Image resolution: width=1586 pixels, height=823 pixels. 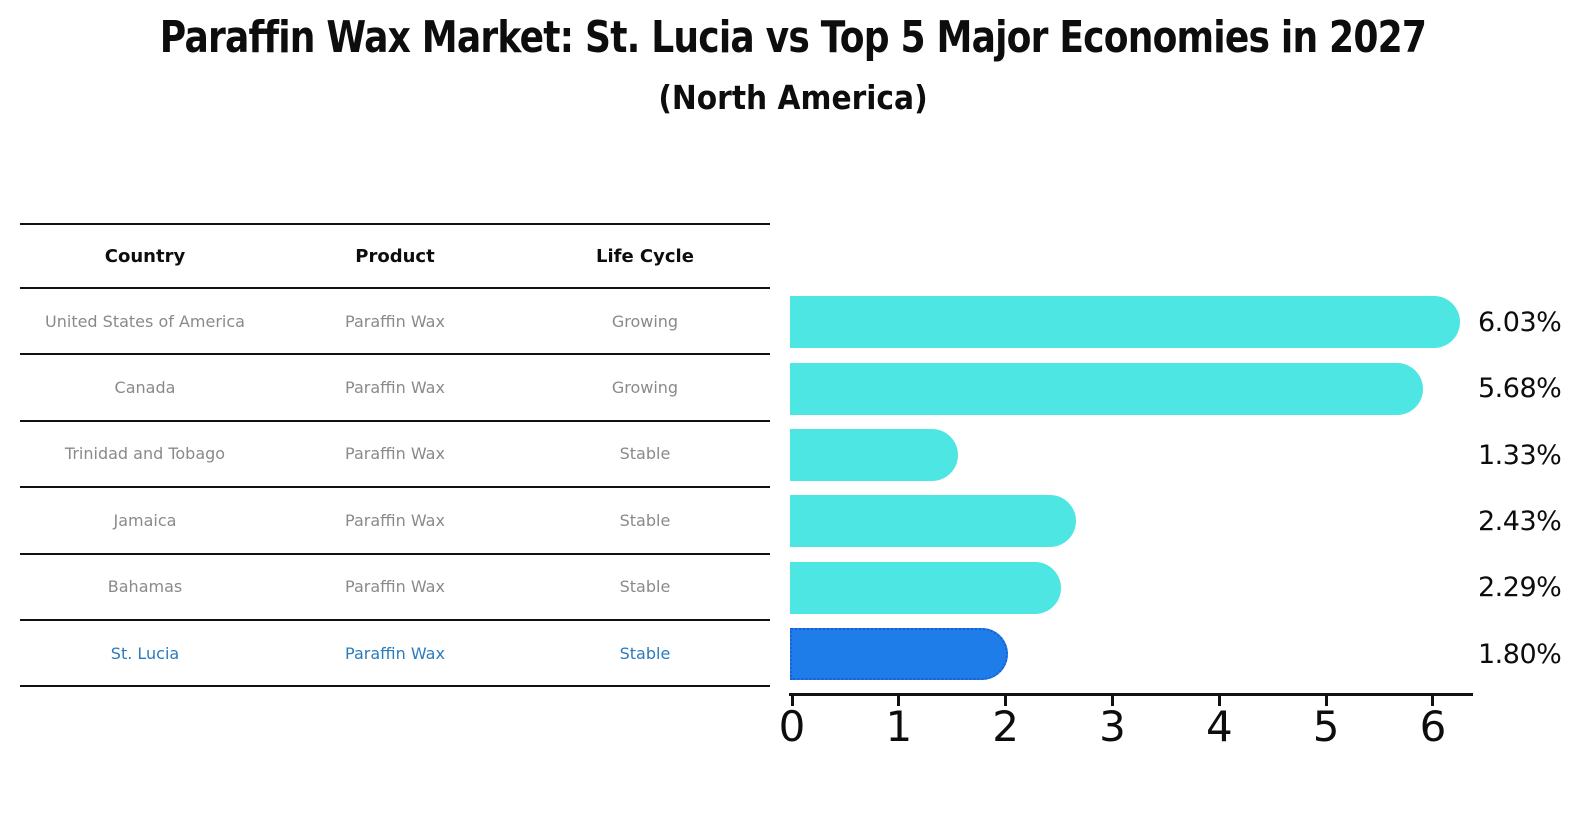 I want to click on table-header-product: Product, so click(x=395, y=256).